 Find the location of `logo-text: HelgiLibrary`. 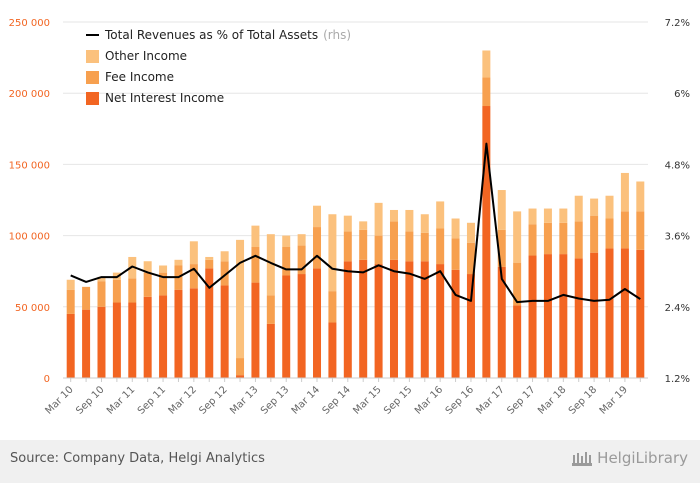

logo-text: HelgiLibrary is located at coordinates (642, 458).